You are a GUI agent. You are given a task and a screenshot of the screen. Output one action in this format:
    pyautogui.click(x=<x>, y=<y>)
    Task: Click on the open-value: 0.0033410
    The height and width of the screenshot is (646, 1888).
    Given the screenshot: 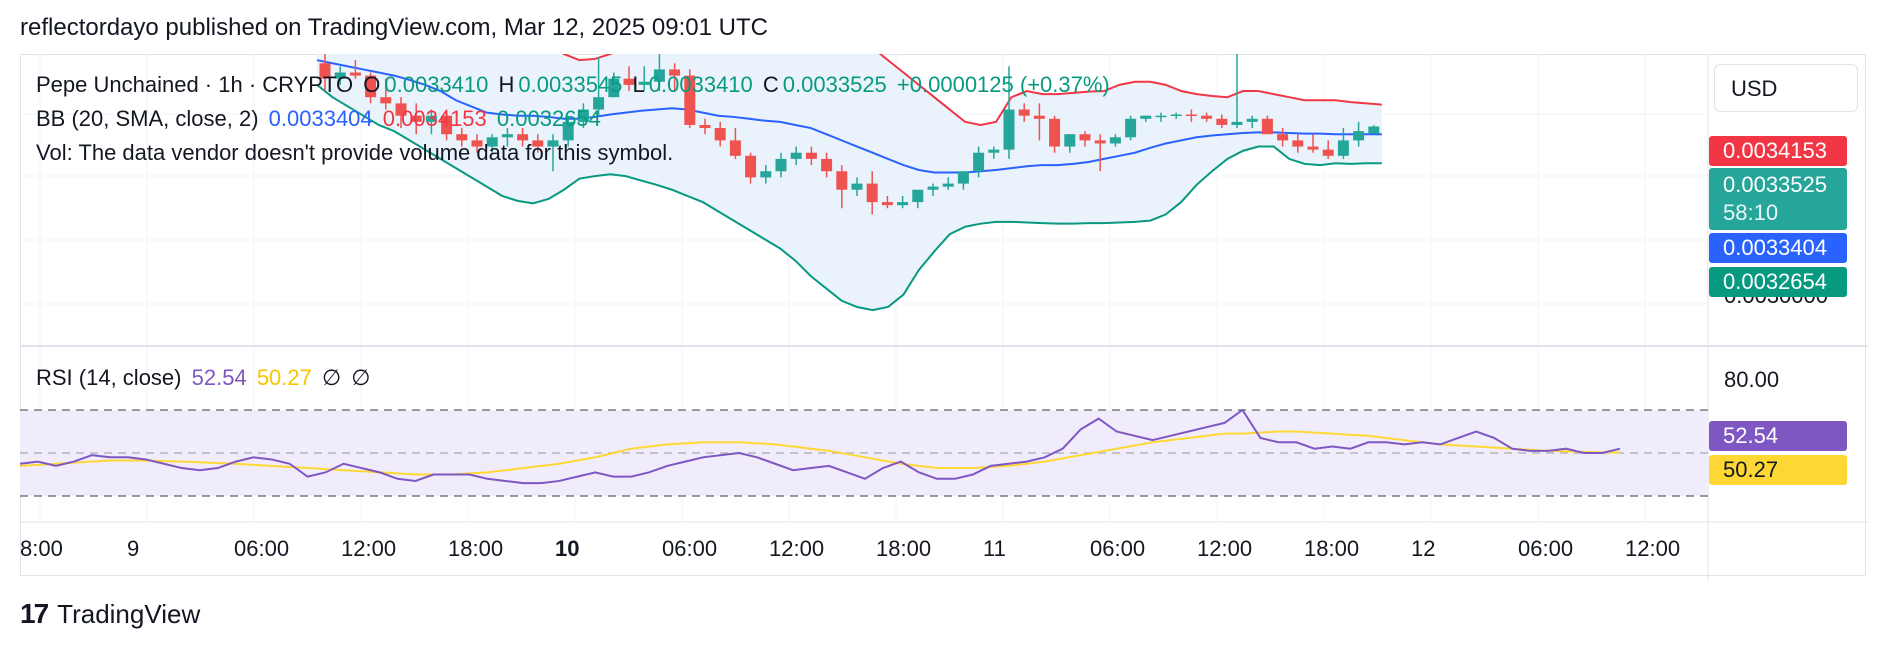 What is the action you would take?
    pyautogui.click(x=436, y=84)
    